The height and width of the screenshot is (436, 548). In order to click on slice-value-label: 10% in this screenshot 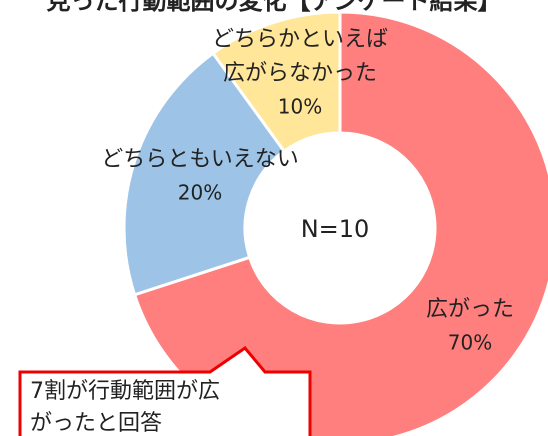, I will do `click(300, 107)`.